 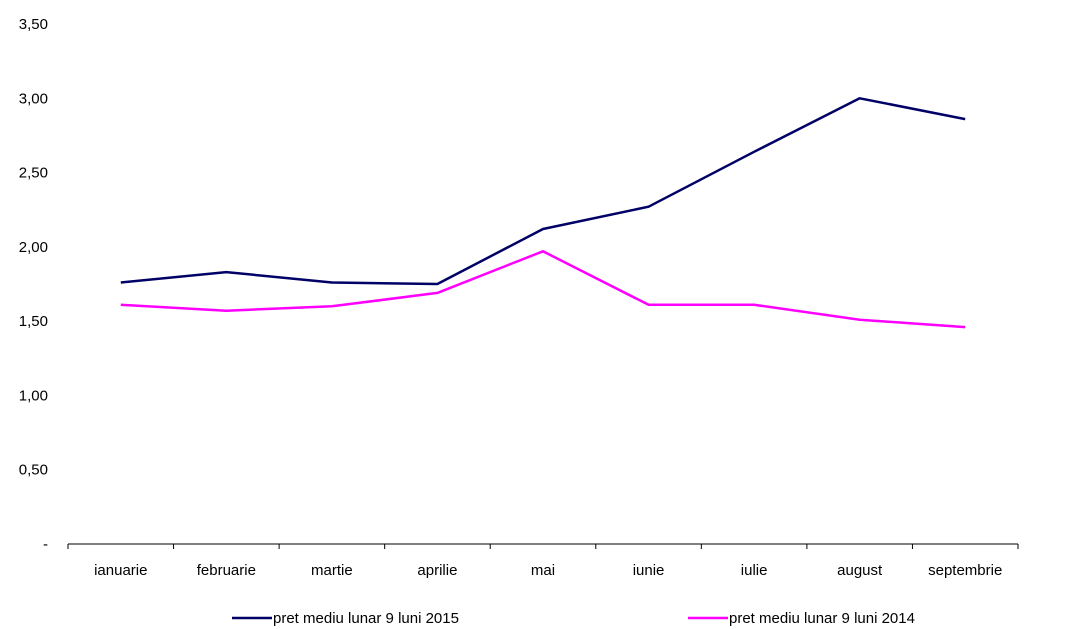 What do you see at coordinates (33, 98) in the screenshot?
I see `y-tick-label: 3,00` at bounding box center [33, 98].